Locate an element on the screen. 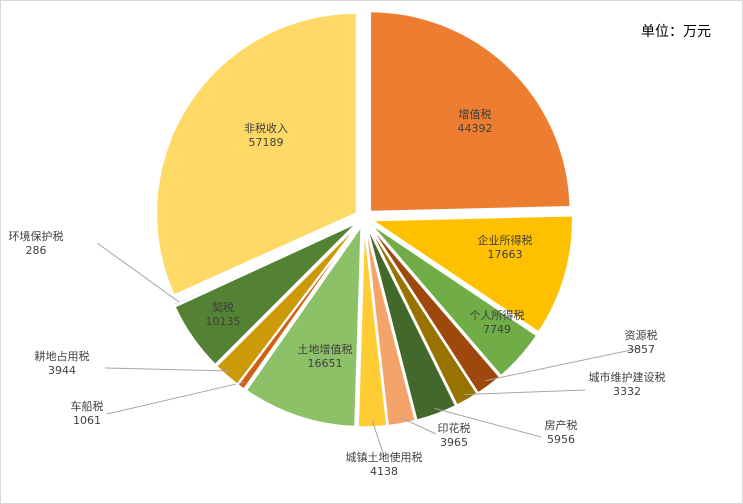  slice-label-name-7: 印花税 is located at coordinates (454, 428).